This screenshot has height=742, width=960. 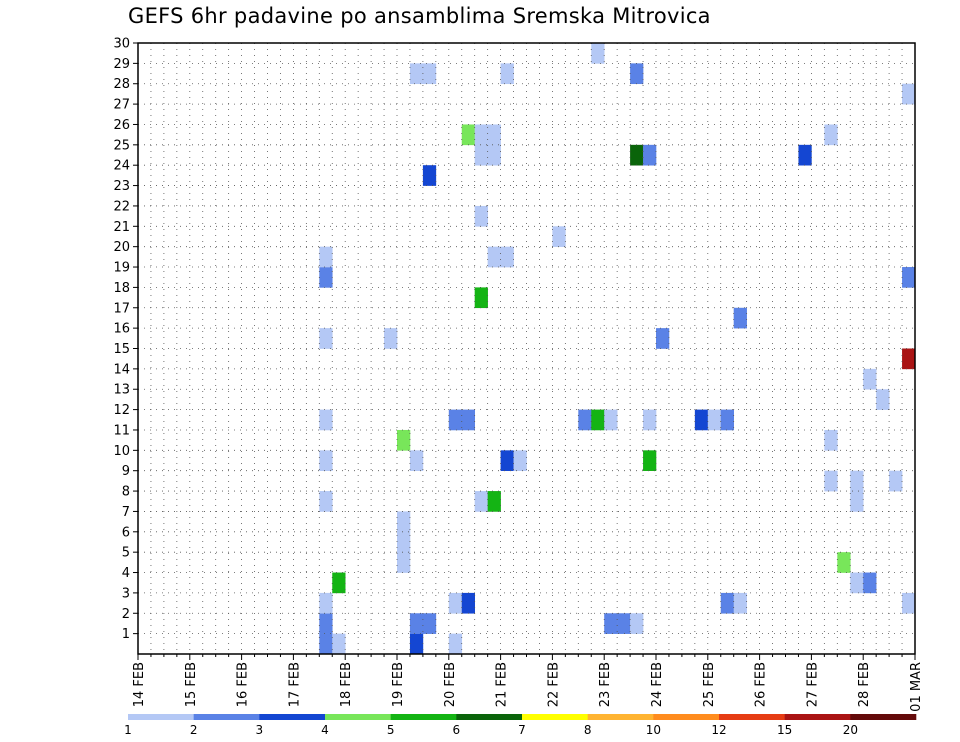 I want to click on y-tick-label: 19, so click(x=121, y=268).